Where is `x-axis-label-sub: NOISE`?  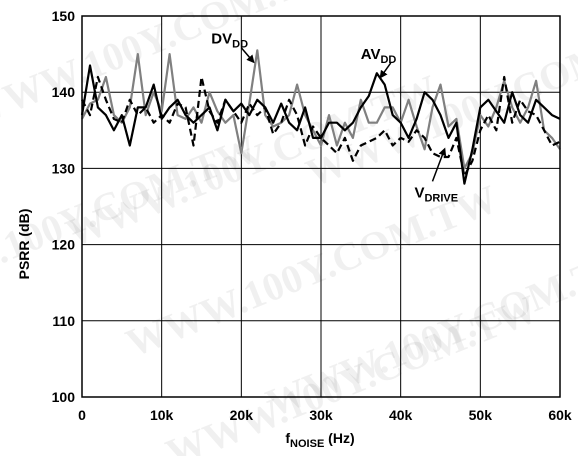 x-axis-label-sub: NOISE is located at coordinates (307, 444).